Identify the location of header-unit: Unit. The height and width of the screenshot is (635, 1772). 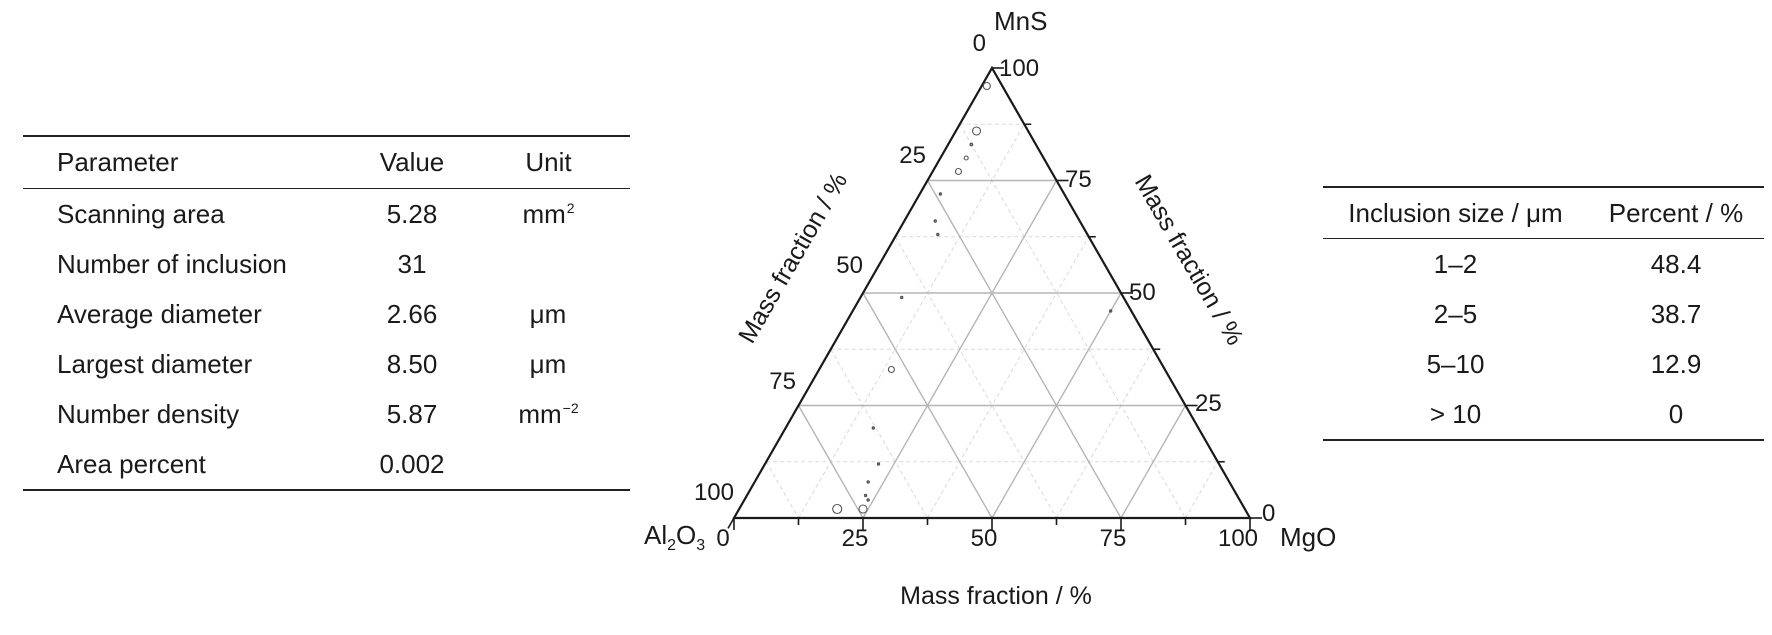
(548, 162).